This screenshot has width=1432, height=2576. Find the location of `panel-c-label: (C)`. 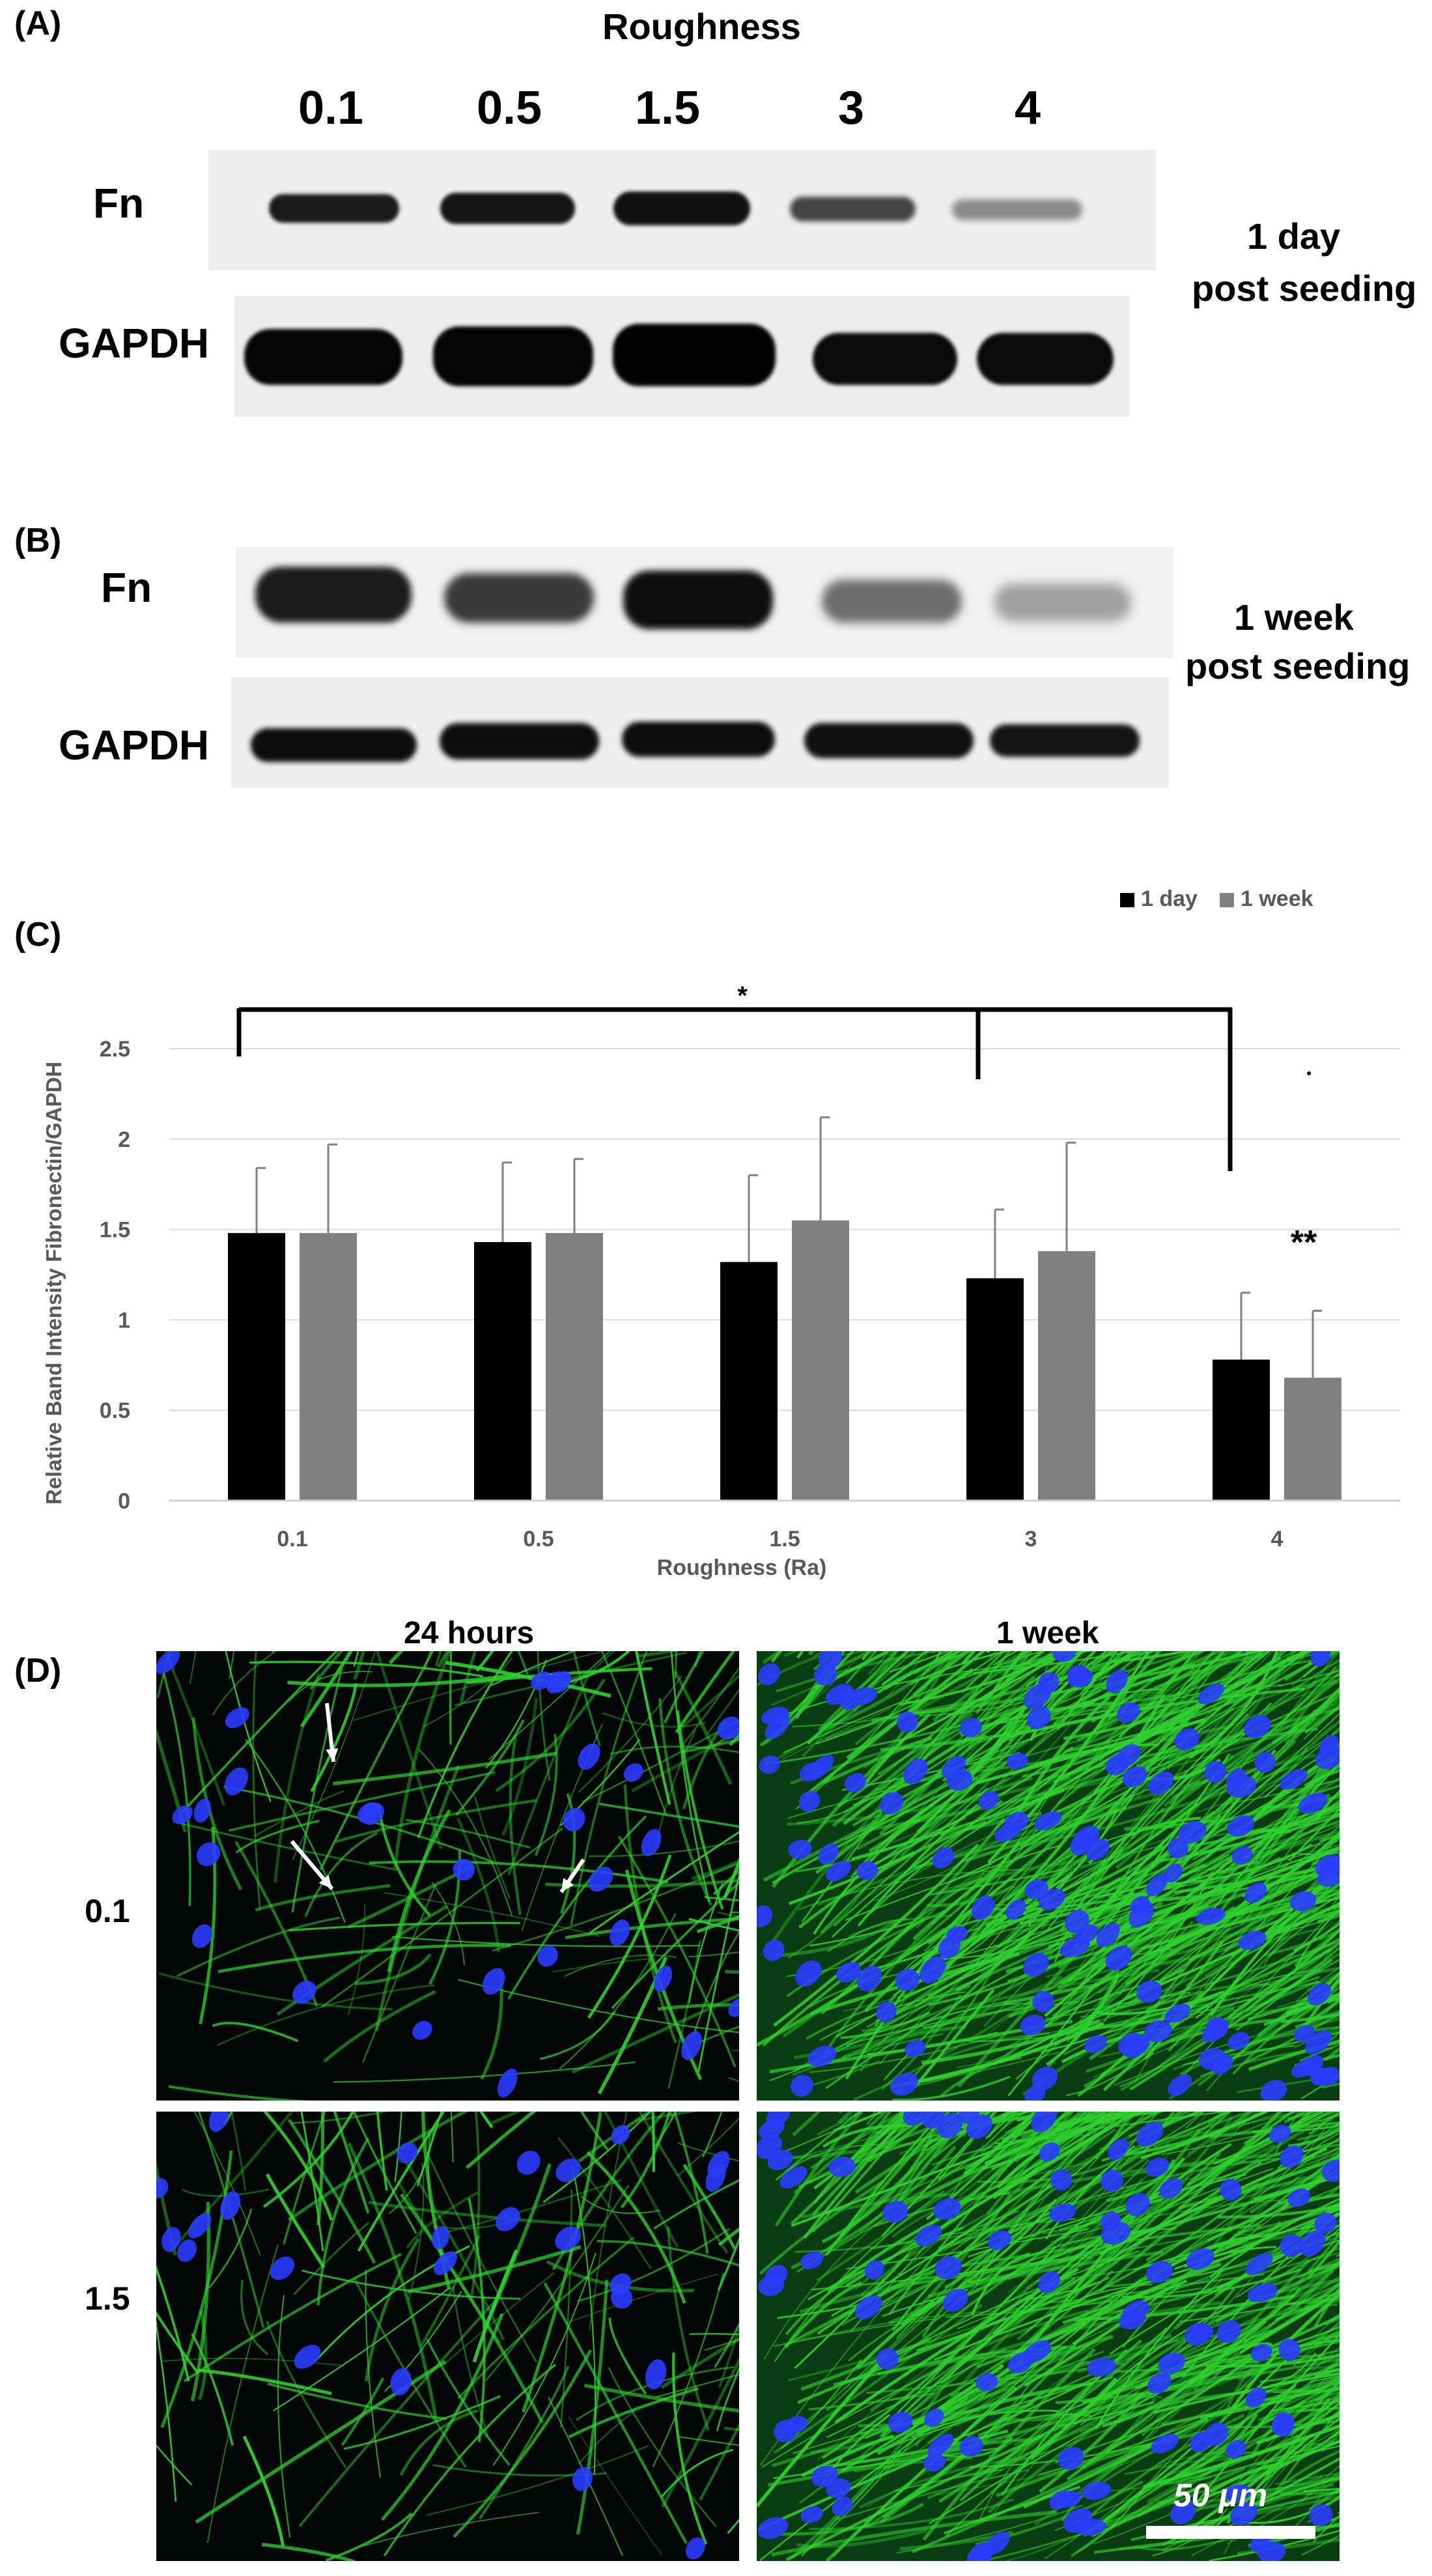

panel-c-label: (C) is located at coordinates (38, 935).